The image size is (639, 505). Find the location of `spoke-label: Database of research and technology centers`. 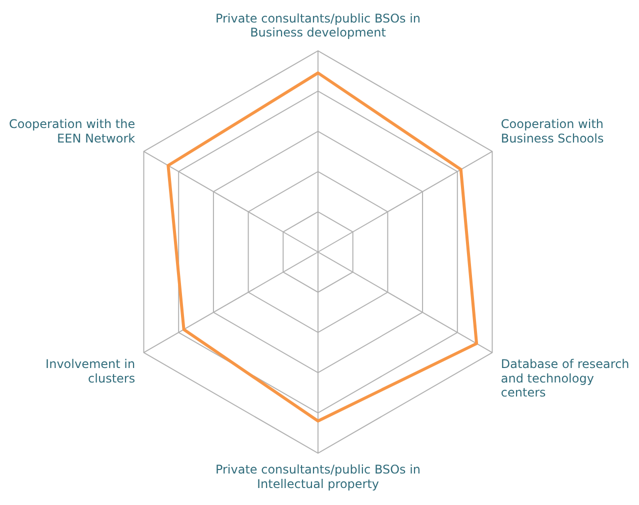

spoke-label: Database of research and technology centers is located at coordinates (565, 378).